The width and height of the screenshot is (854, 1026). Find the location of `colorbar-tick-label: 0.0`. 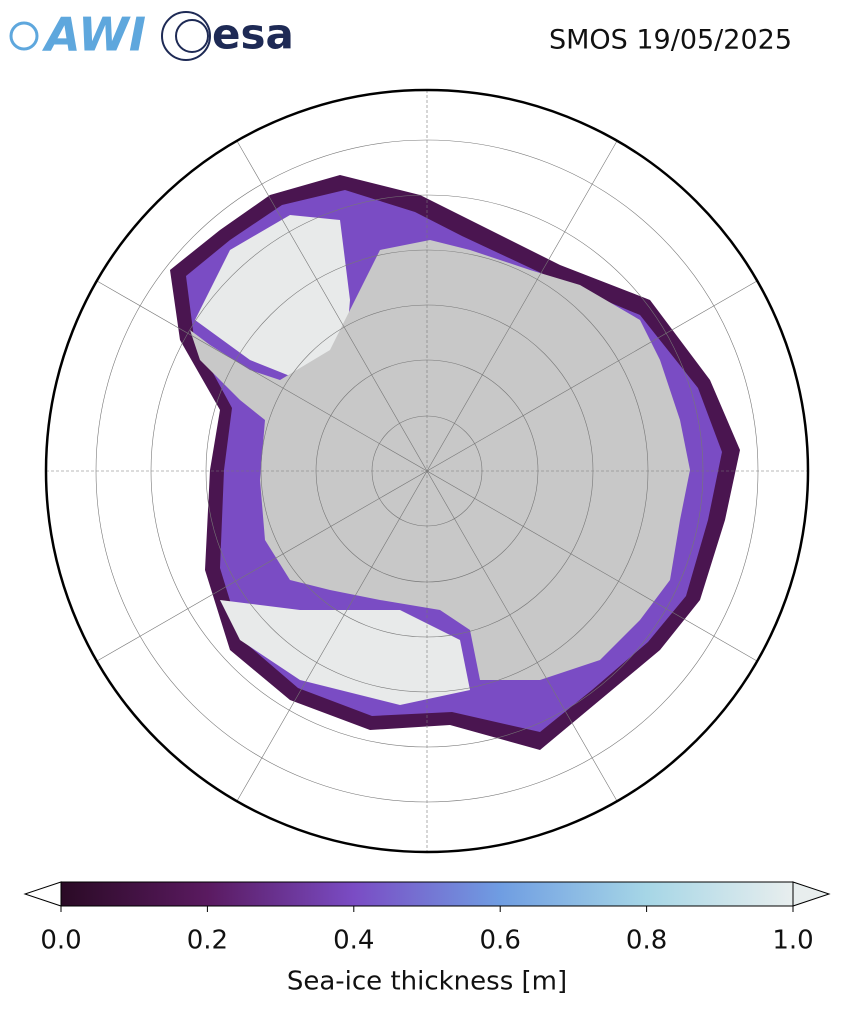

colorbar-tick-label: 0.0 is located at coordinates (60, 941).